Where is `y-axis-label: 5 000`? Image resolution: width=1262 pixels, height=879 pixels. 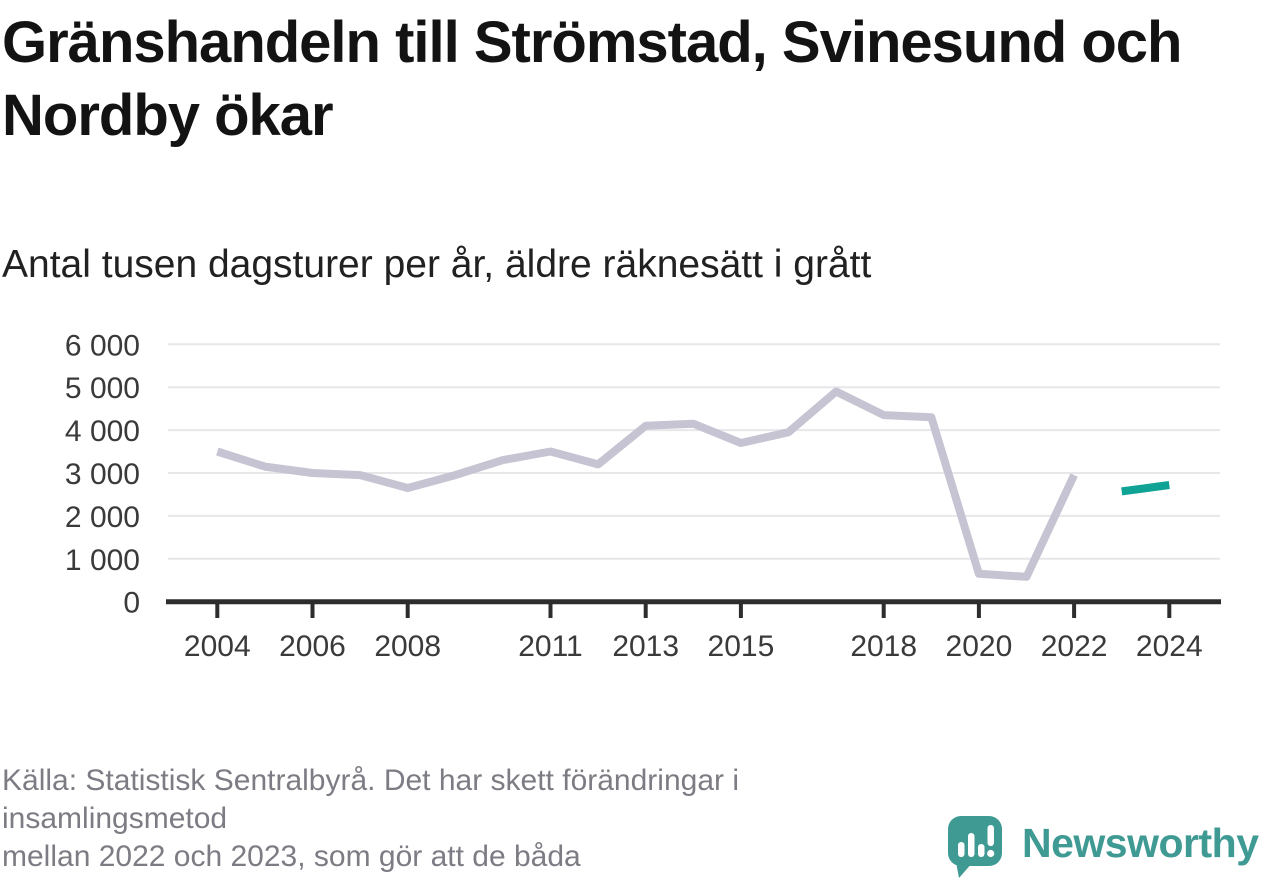
y-axis-label: 5 000 is located at coordinates (102, 388).